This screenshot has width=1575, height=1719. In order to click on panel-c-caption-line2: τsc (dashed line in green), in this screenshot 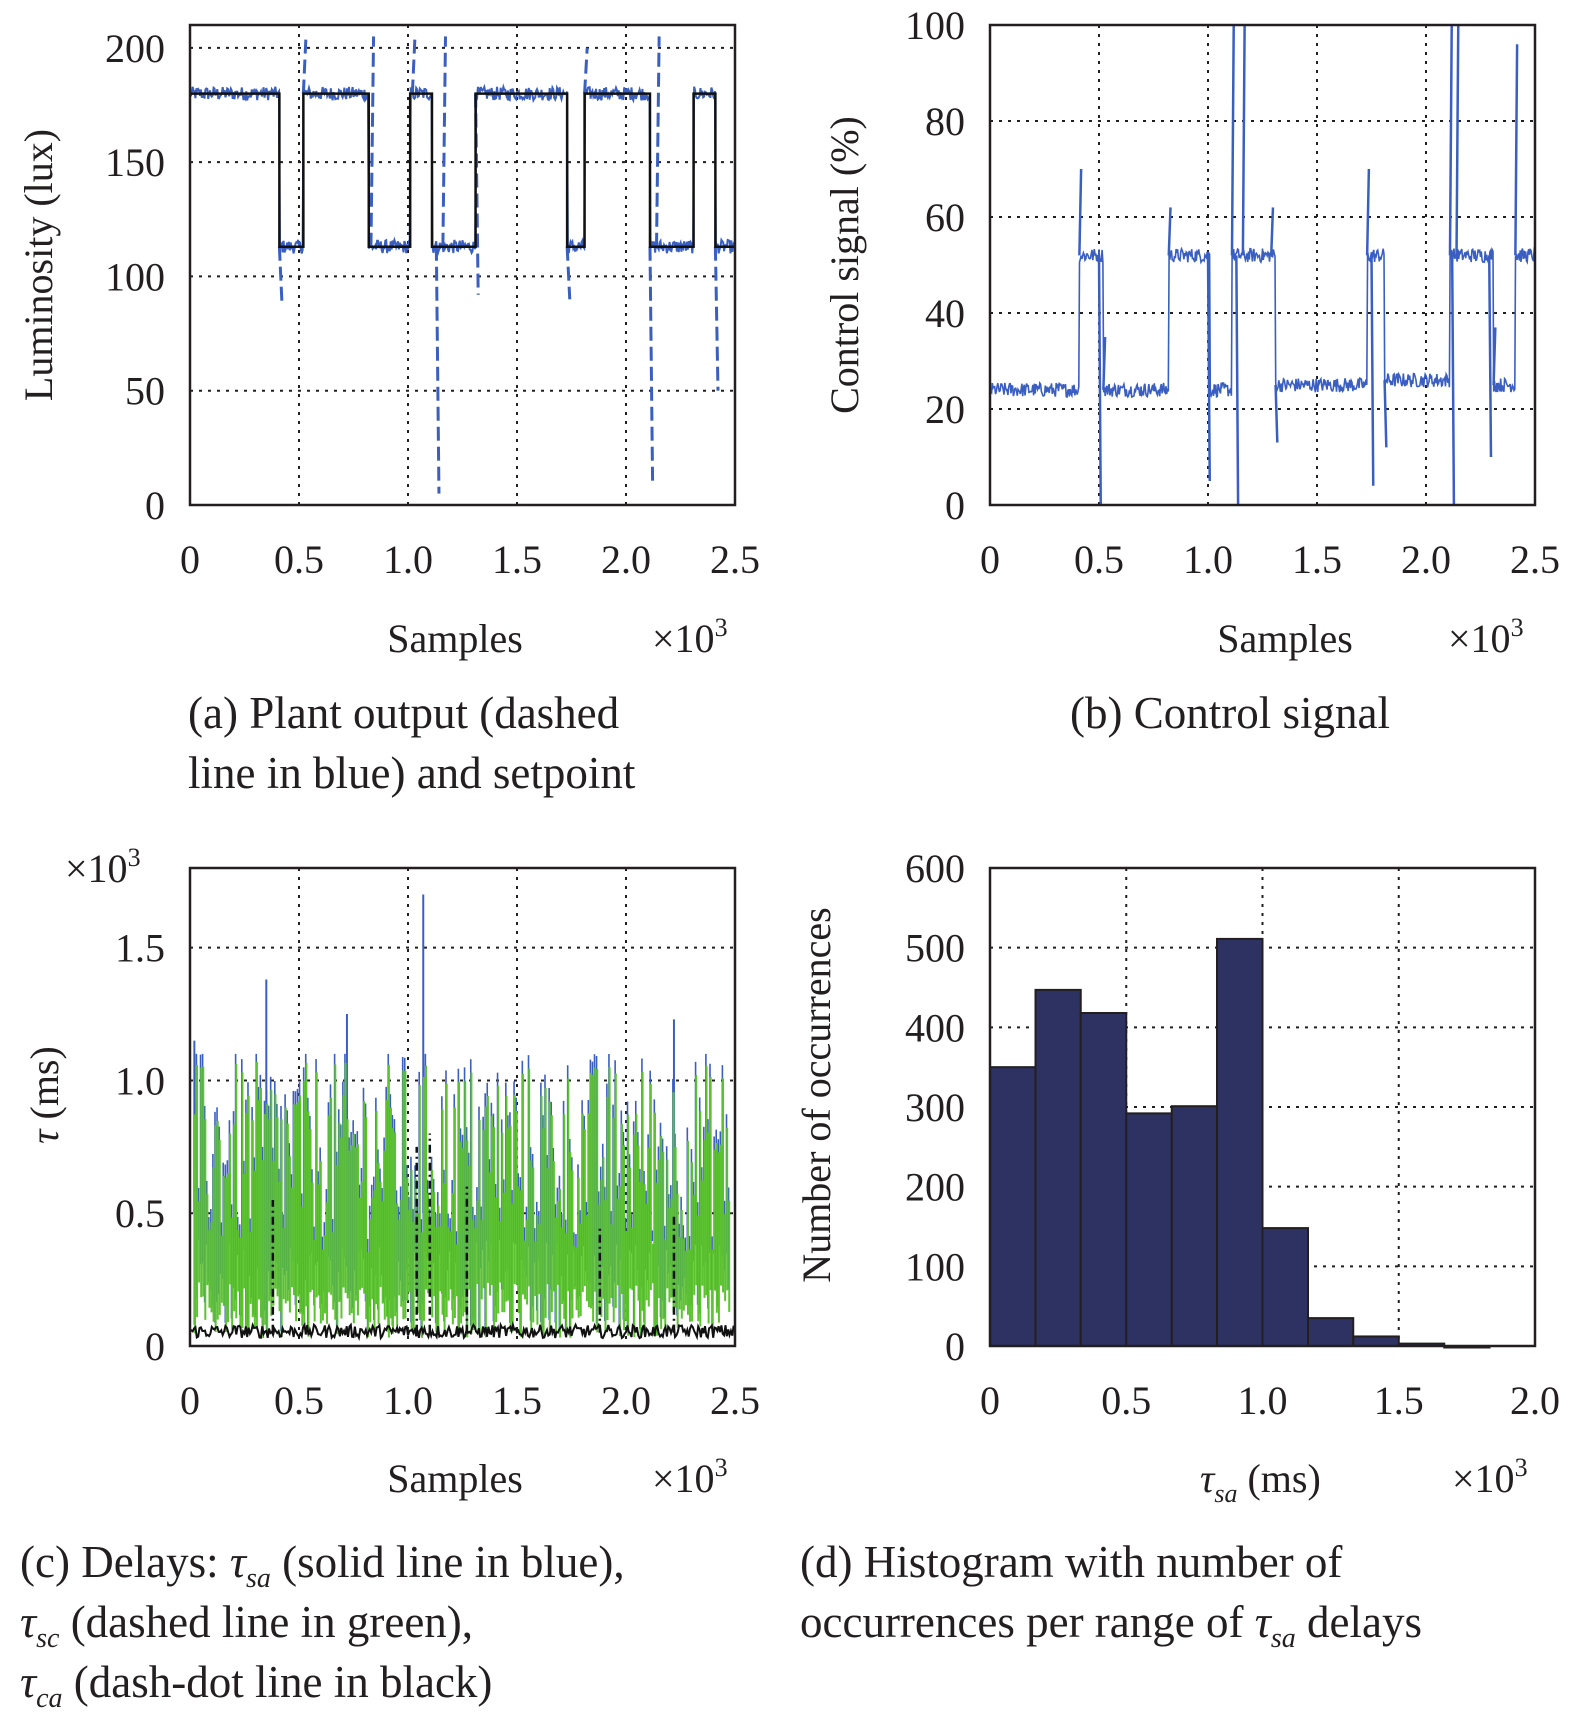, I will do `click(246, 1625)`.